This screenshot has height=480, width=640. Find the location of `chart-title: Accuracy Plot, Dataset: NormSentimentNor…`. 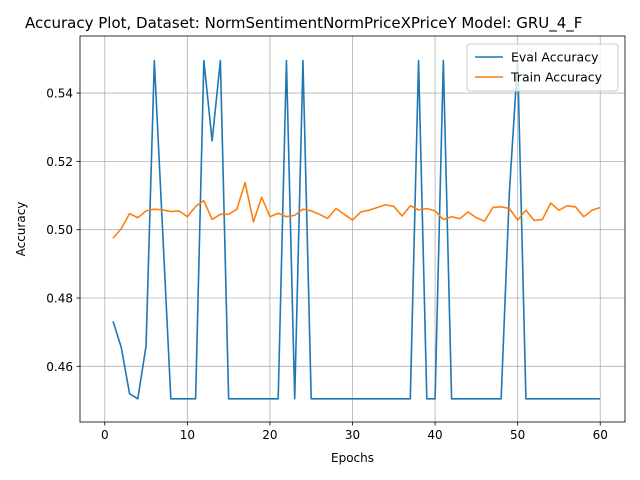

chart-title: Accuracy Plot, Dataset: NormSentimentNor… is located at coordinates (303, 23).